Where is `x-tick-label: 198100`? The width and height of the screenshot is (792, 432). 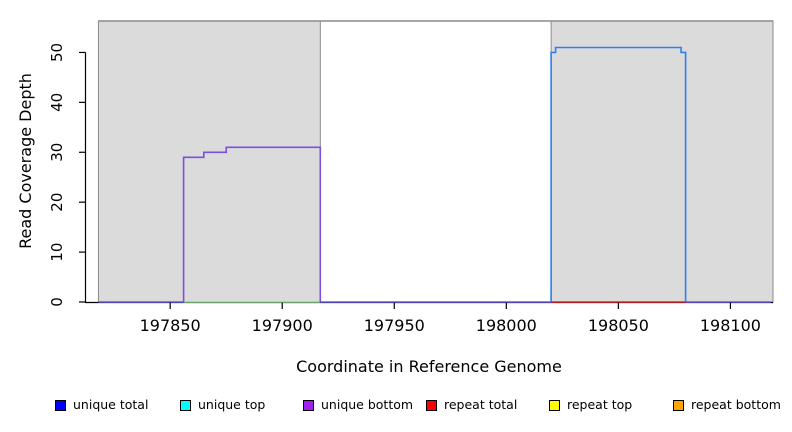 x-tick-label: 198100 is located at coordinates (730, 325).